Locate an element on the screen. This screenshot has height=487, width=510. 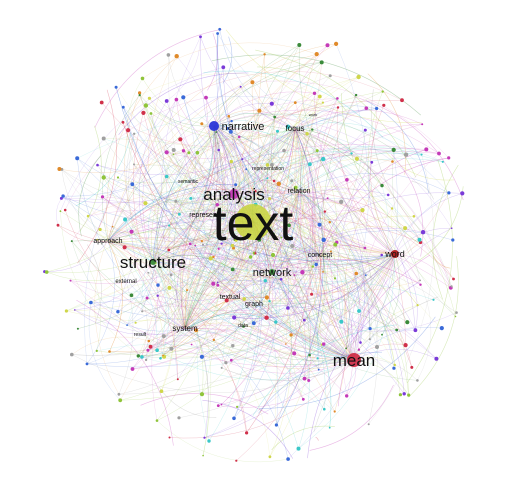
node-analysis is located at coordinates (234, 194).